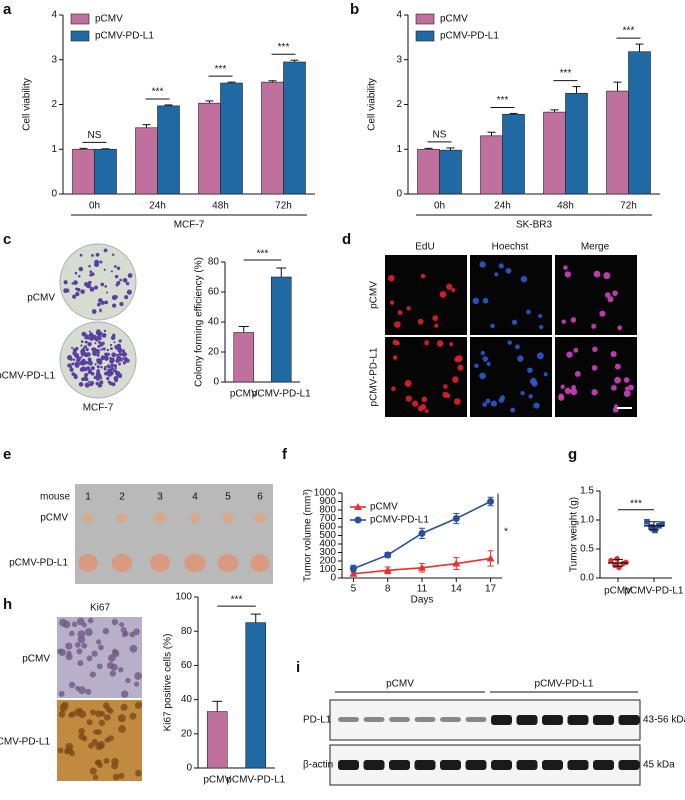 Image resolution: width=685 pixels, height=800 pixels. I want to click on y-tick-label: 0, so click(216, 382).